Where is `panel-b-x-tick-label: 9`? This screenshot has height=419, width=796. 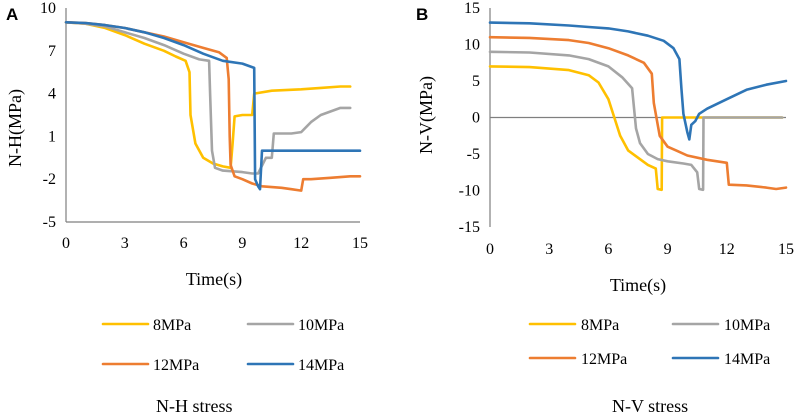
panel-b-x-tick-label: 9 is located at coordinates (668, 249).